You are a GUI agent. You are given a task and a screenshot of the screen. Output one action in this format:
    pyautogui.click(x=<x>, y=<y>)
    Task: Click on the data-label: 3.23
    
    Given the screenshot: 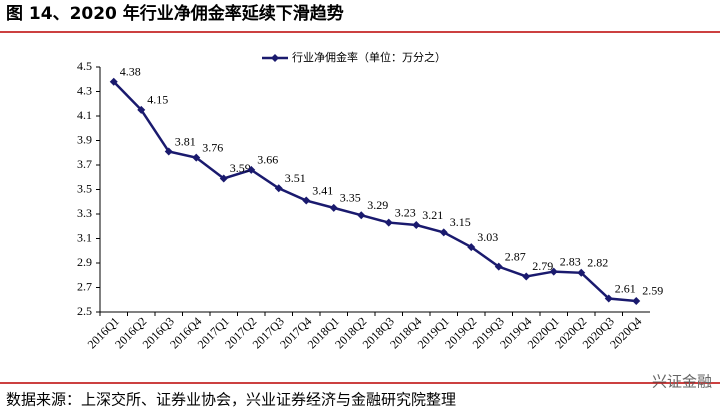 What is the action you would take?
    pyautogui.click(x=405, y=212)
    